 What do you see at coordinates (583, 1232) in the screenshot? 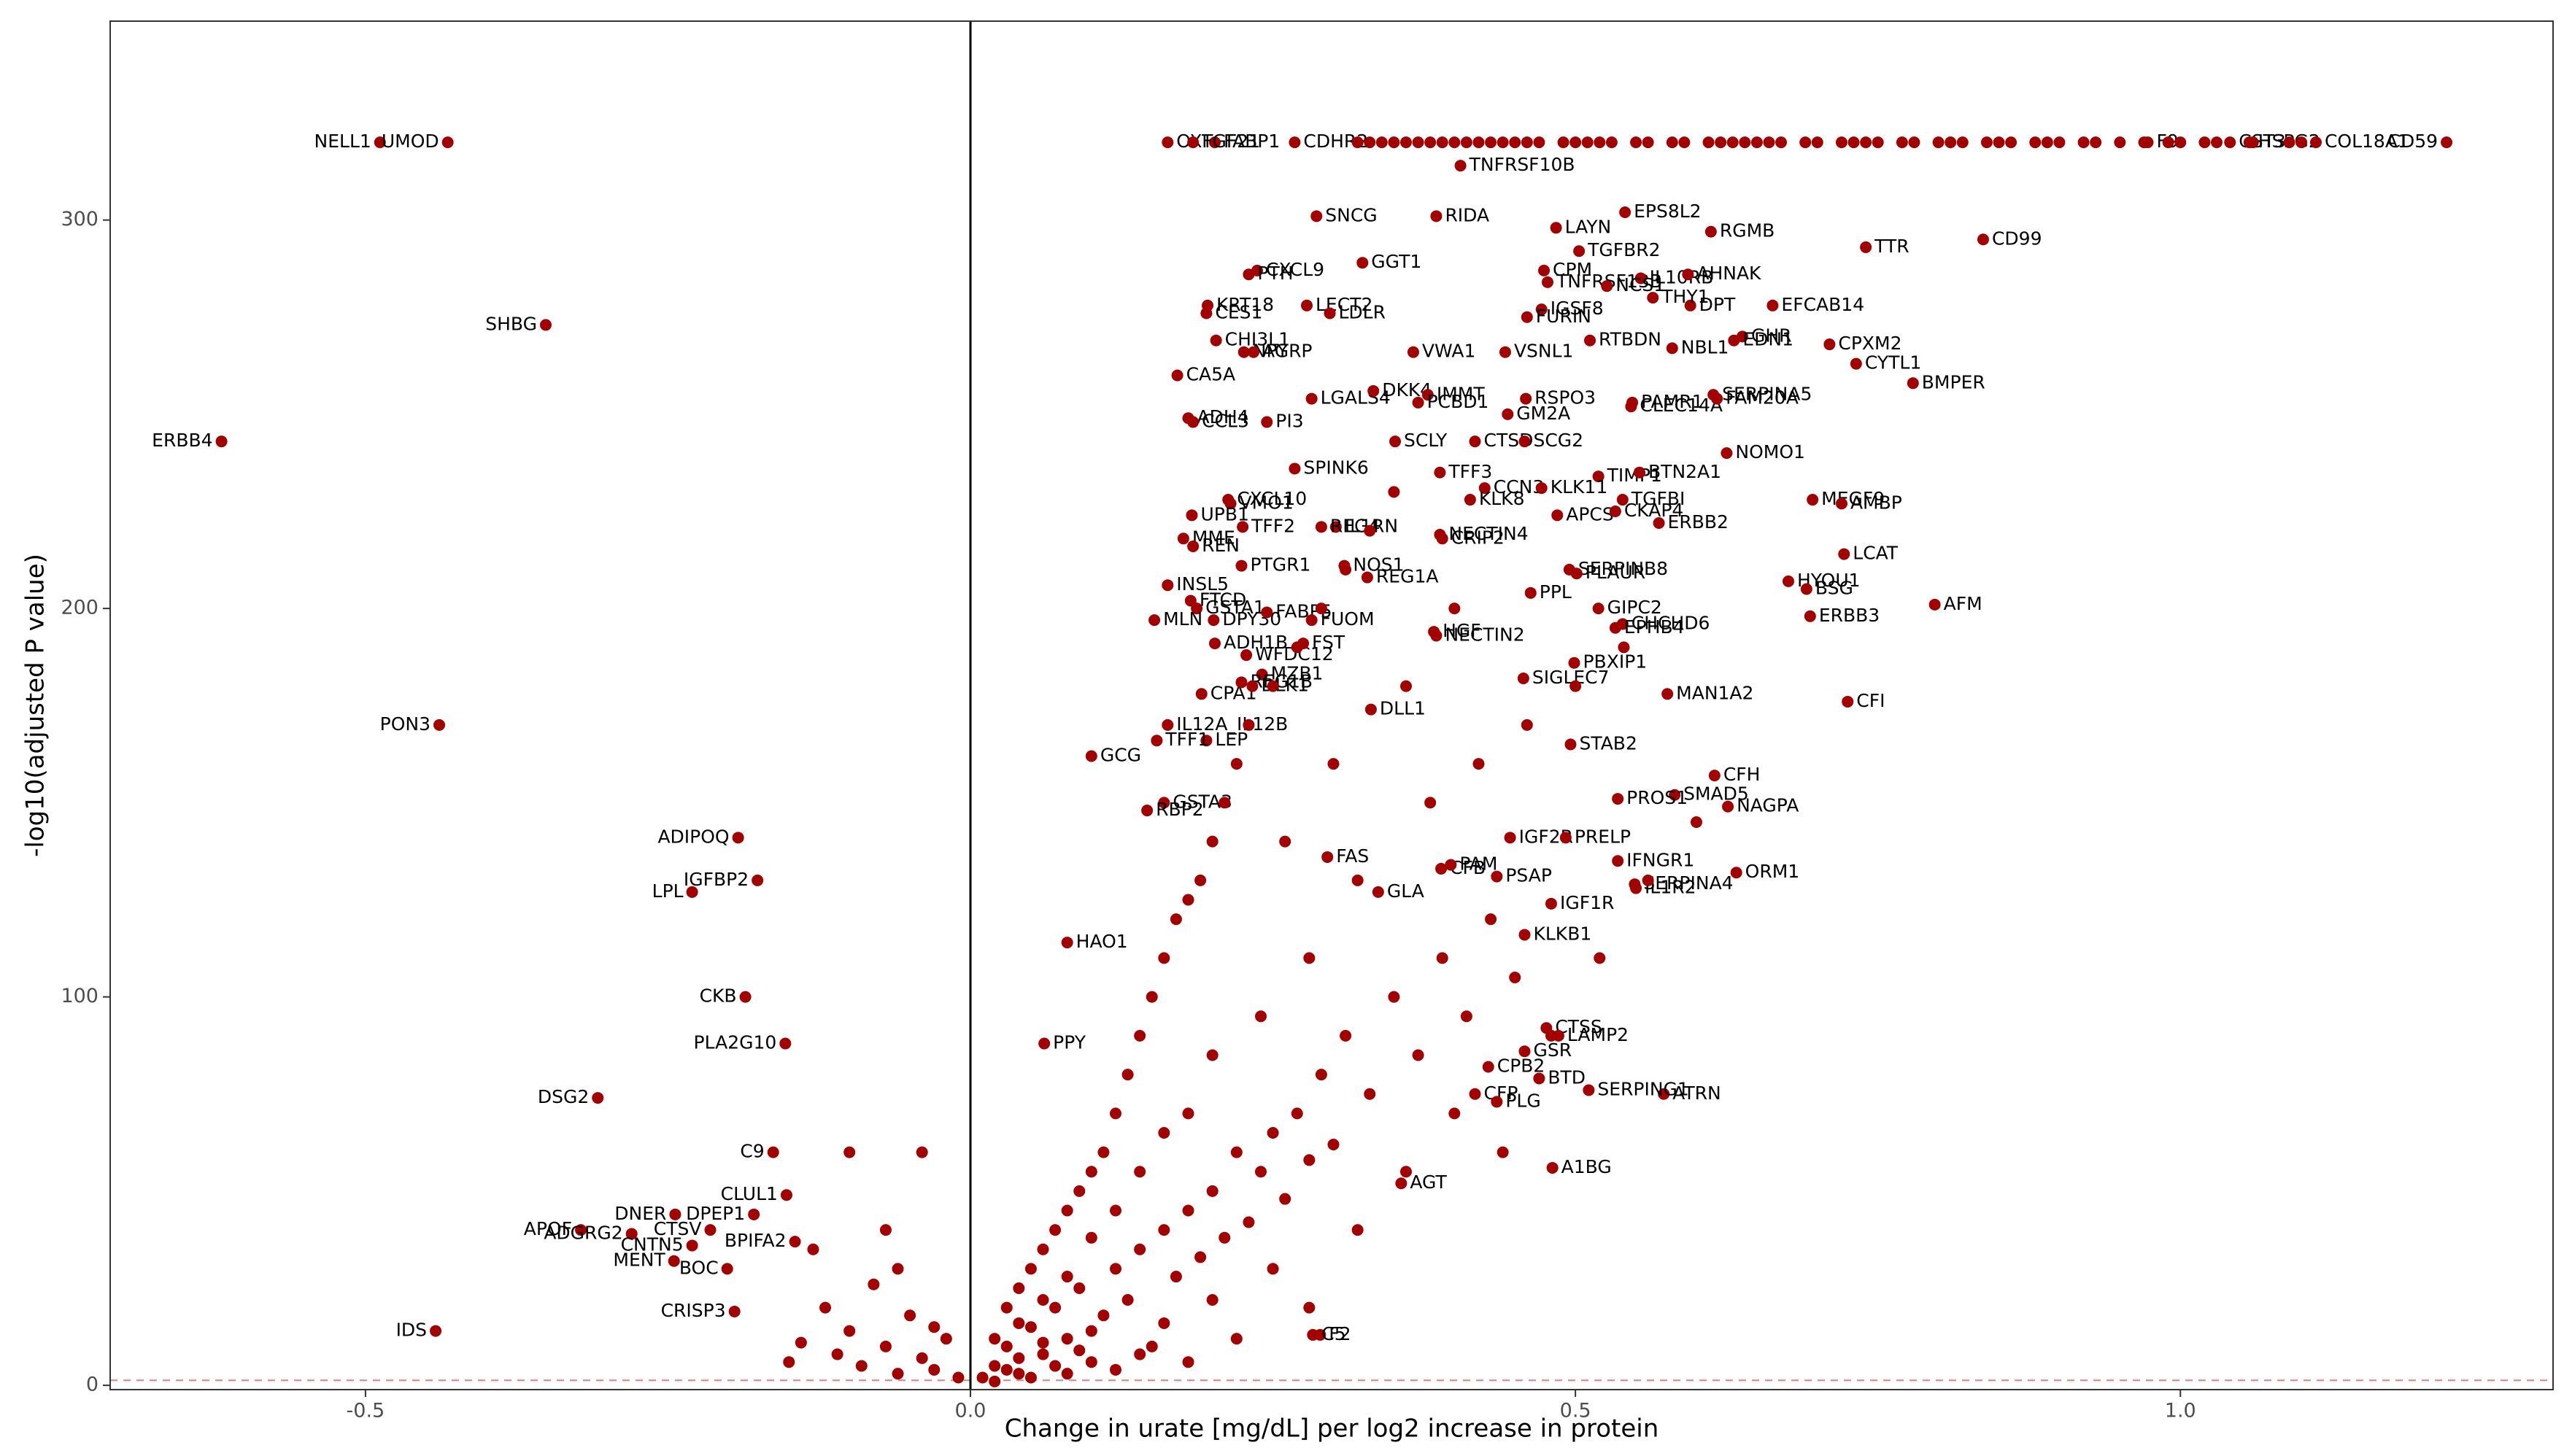
I see `point-label: ADGRG2` at bounding box center [583, 1232].